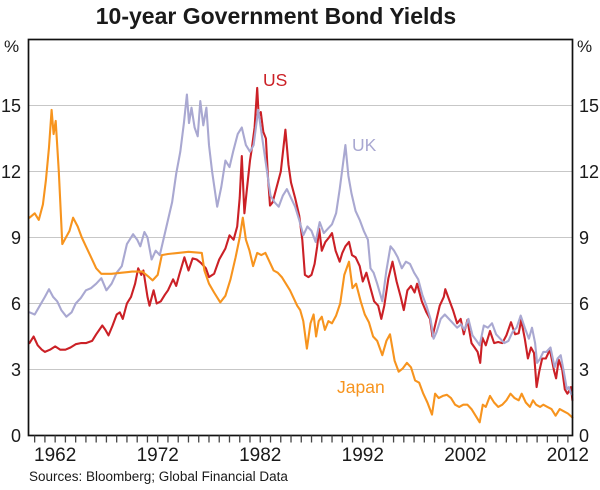 This screenshot has height=490, width=600. Describe the element at coordinates (11, 106) in the screenshot. I see `y-axis-tick-label-left: 15` at that location.